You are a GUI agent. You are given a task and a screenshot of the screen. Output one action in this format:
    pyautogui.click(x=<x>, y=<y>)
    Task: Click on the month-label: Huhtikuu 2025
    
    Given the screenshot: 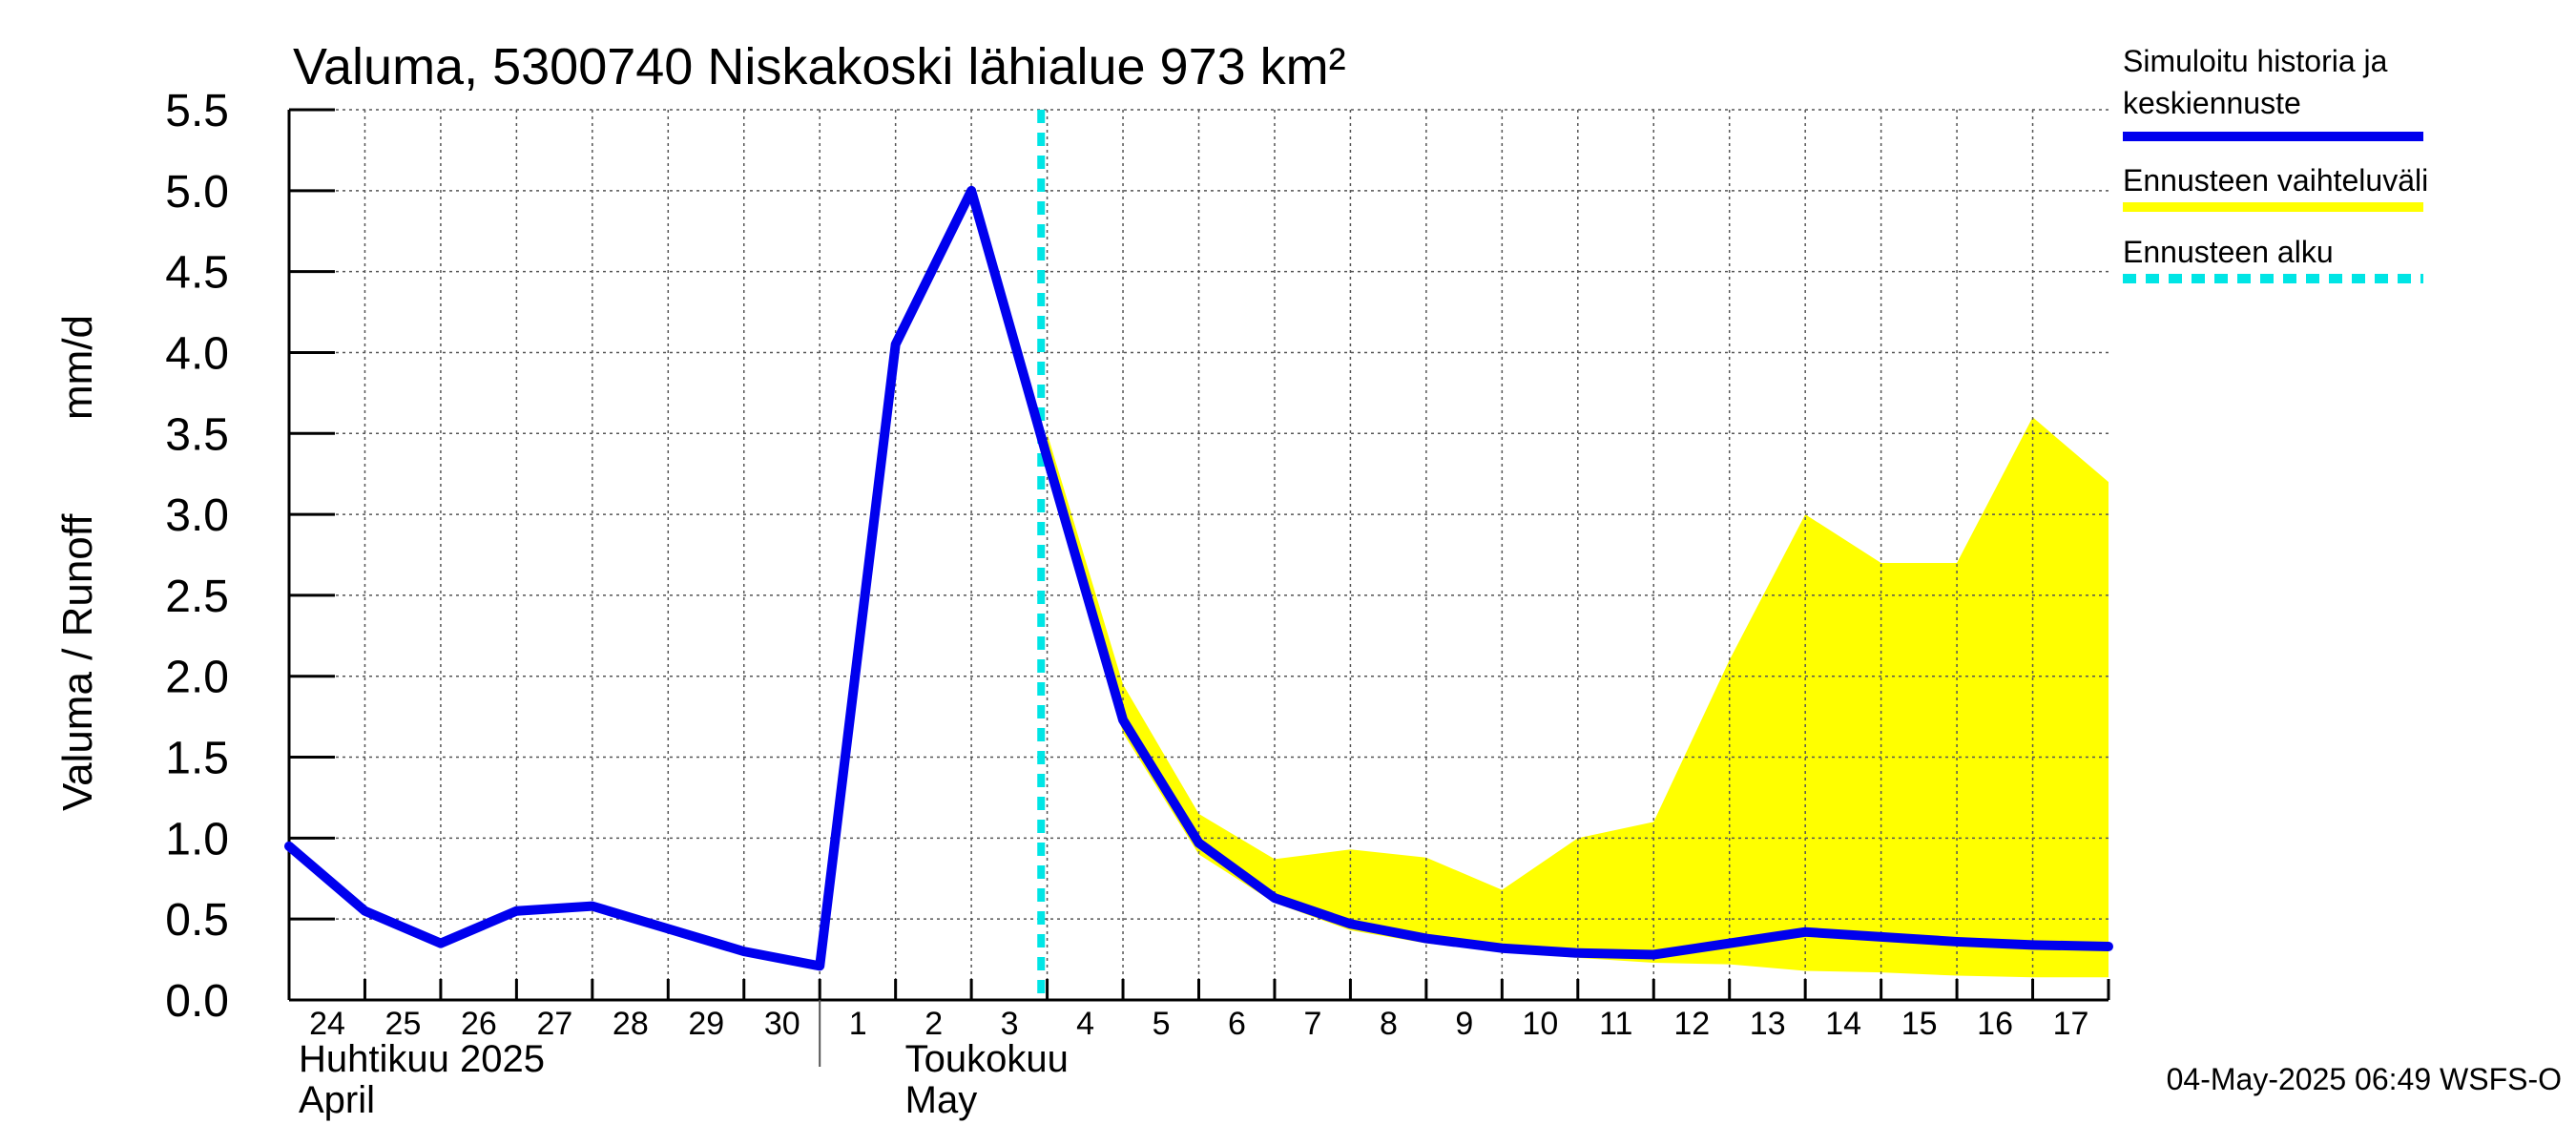 What is the action you would take?
    pyautogui.click(x=422, y=1059)
    